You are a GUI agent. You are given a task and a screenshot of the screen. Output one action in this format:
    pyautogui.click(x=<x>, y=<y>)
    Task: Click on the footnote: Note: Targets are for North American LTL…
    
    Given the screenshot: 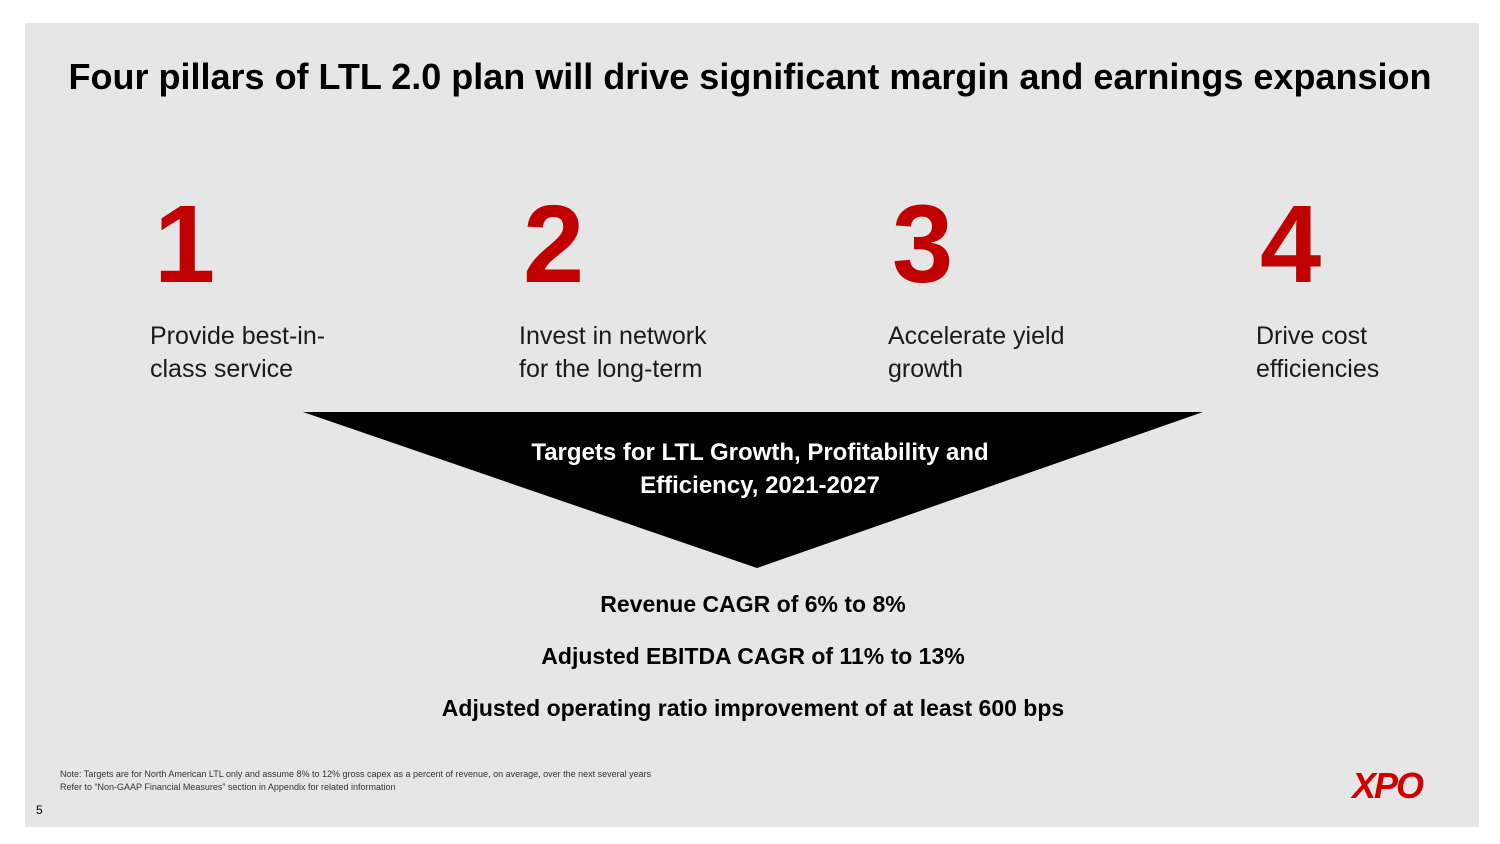 What is the action you would take?
    pyautogui.click(x=356, y=774)
    